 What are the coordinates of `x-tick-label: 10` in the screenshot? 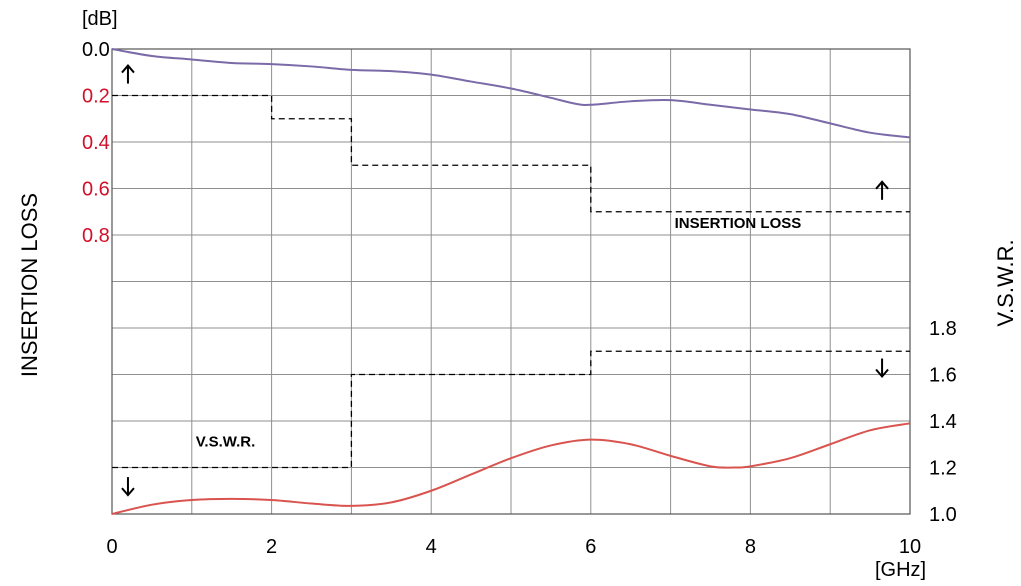 It's located at (910, 547).